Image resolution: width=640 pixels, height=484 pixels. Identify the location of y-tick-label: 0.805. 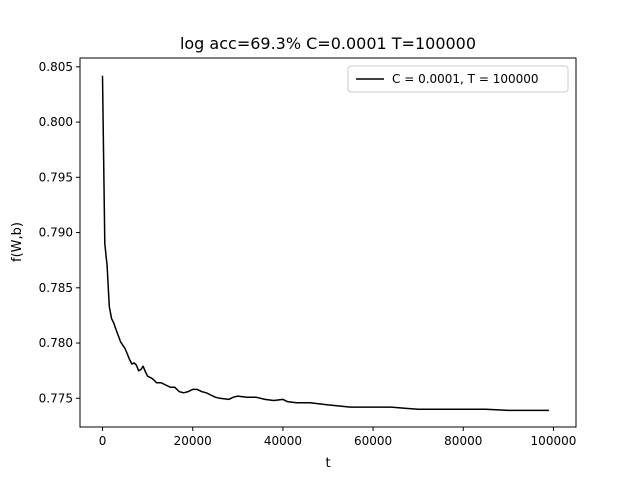
(56, 67).